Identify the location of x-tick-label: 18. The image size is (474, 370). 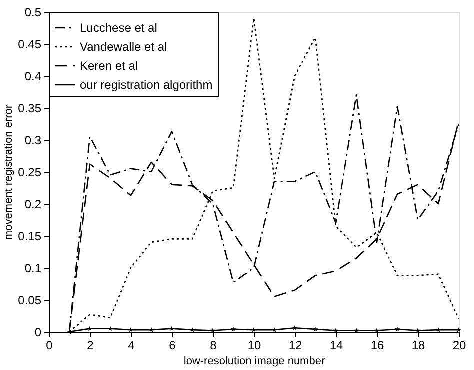
(419, 345).